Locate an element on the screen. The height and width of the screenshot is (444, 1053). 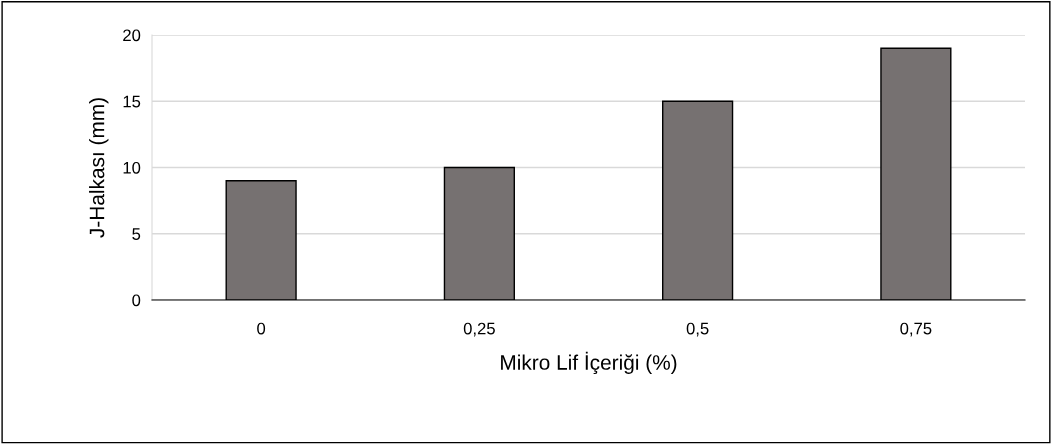
y-tick-label: 10 is located at coordinates (132, 167).